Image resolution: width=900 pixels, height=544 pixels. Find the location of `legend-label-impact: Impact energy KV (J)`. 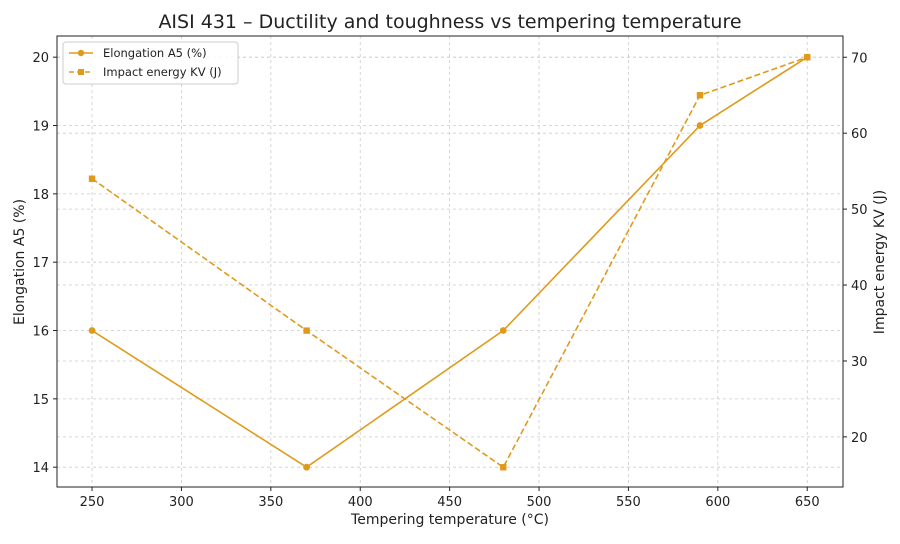

legend-label-impact: Impact energy KV (J) is located at coordinates (162, 72).